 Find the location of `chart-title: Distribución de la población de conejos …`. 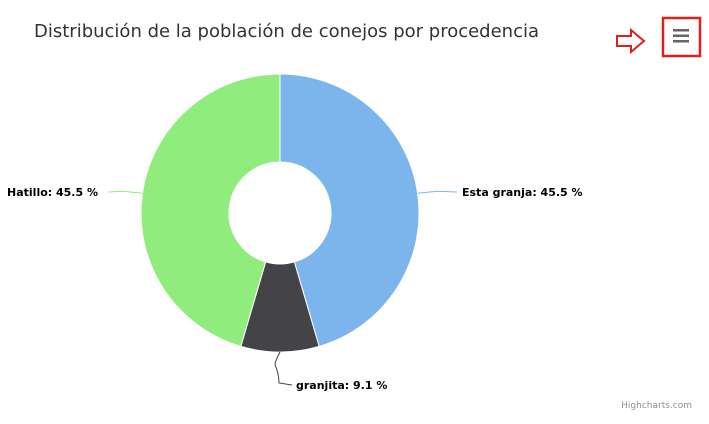

chart-title: Distribución de la población de conejos … is located at coordinates (286, 31).